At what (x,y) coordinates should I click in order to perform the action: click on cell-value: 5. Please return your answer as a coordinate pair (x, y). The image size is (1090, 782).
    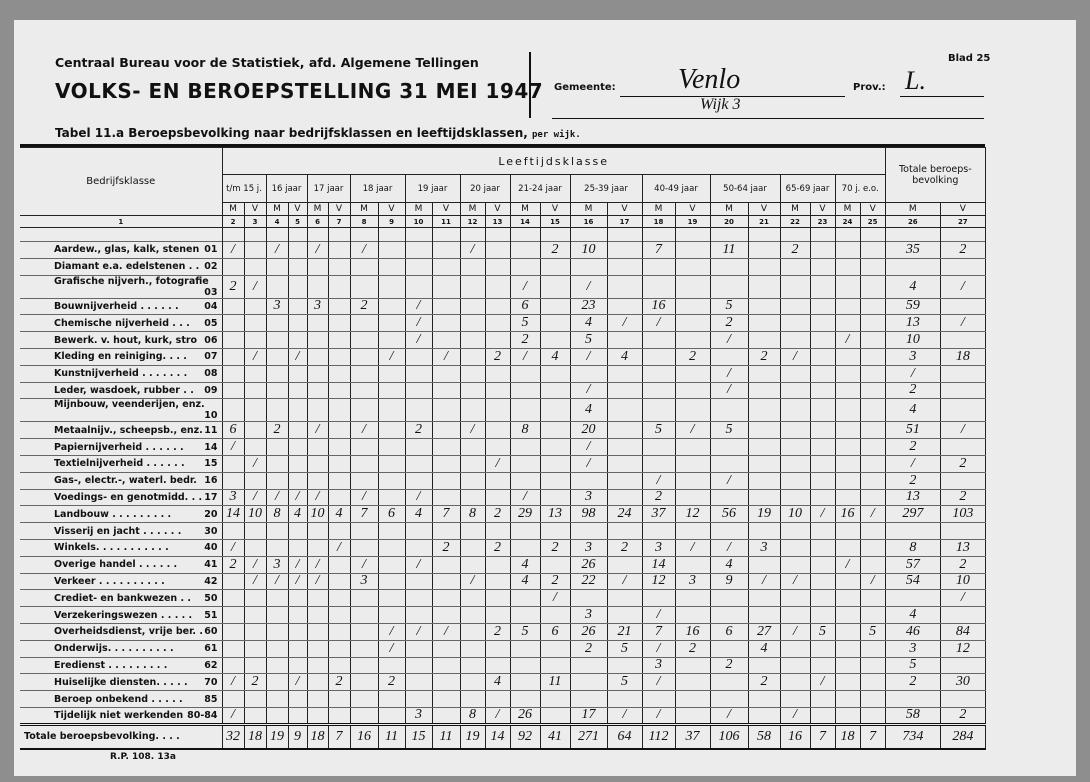
    Looking at the image, I should click on (872, 631).